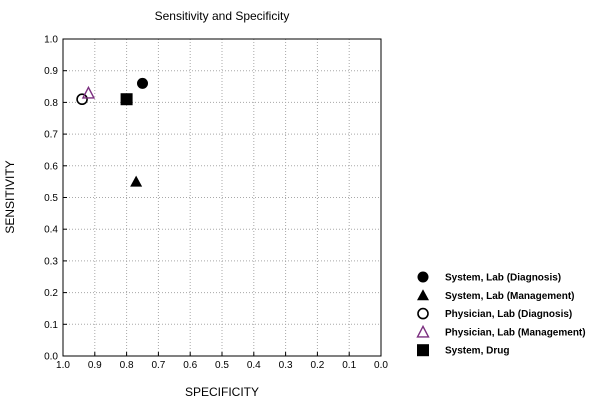 Image resolution: width=608 pixels, height=402 pixels. I want to click on y-tick-label: 0.1, so click(51, 325).